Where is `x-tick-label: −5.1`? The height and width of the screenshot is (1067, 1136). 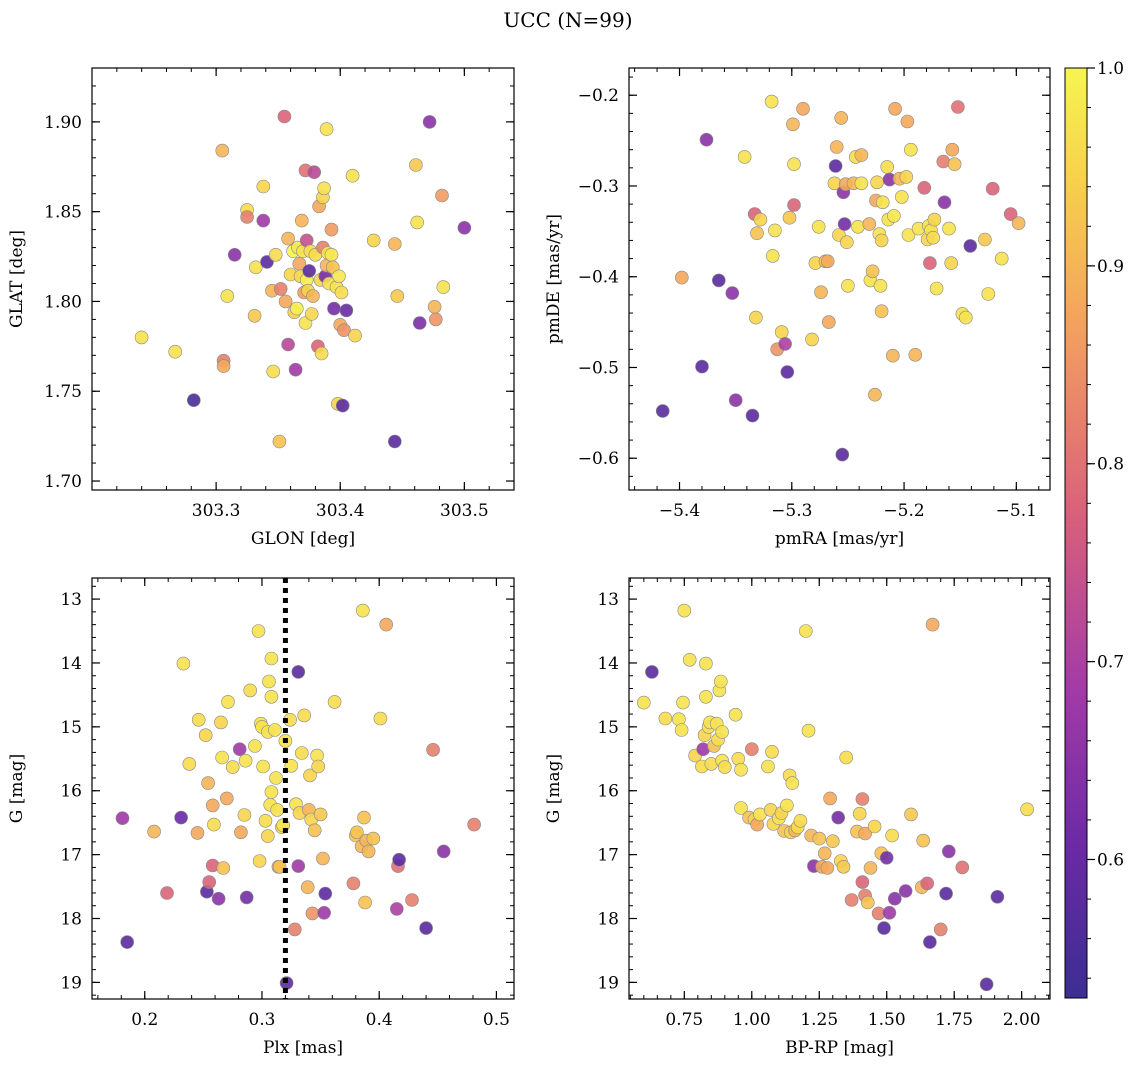
x-tick-label: −5.1 is located at coordinates (1016, 511).